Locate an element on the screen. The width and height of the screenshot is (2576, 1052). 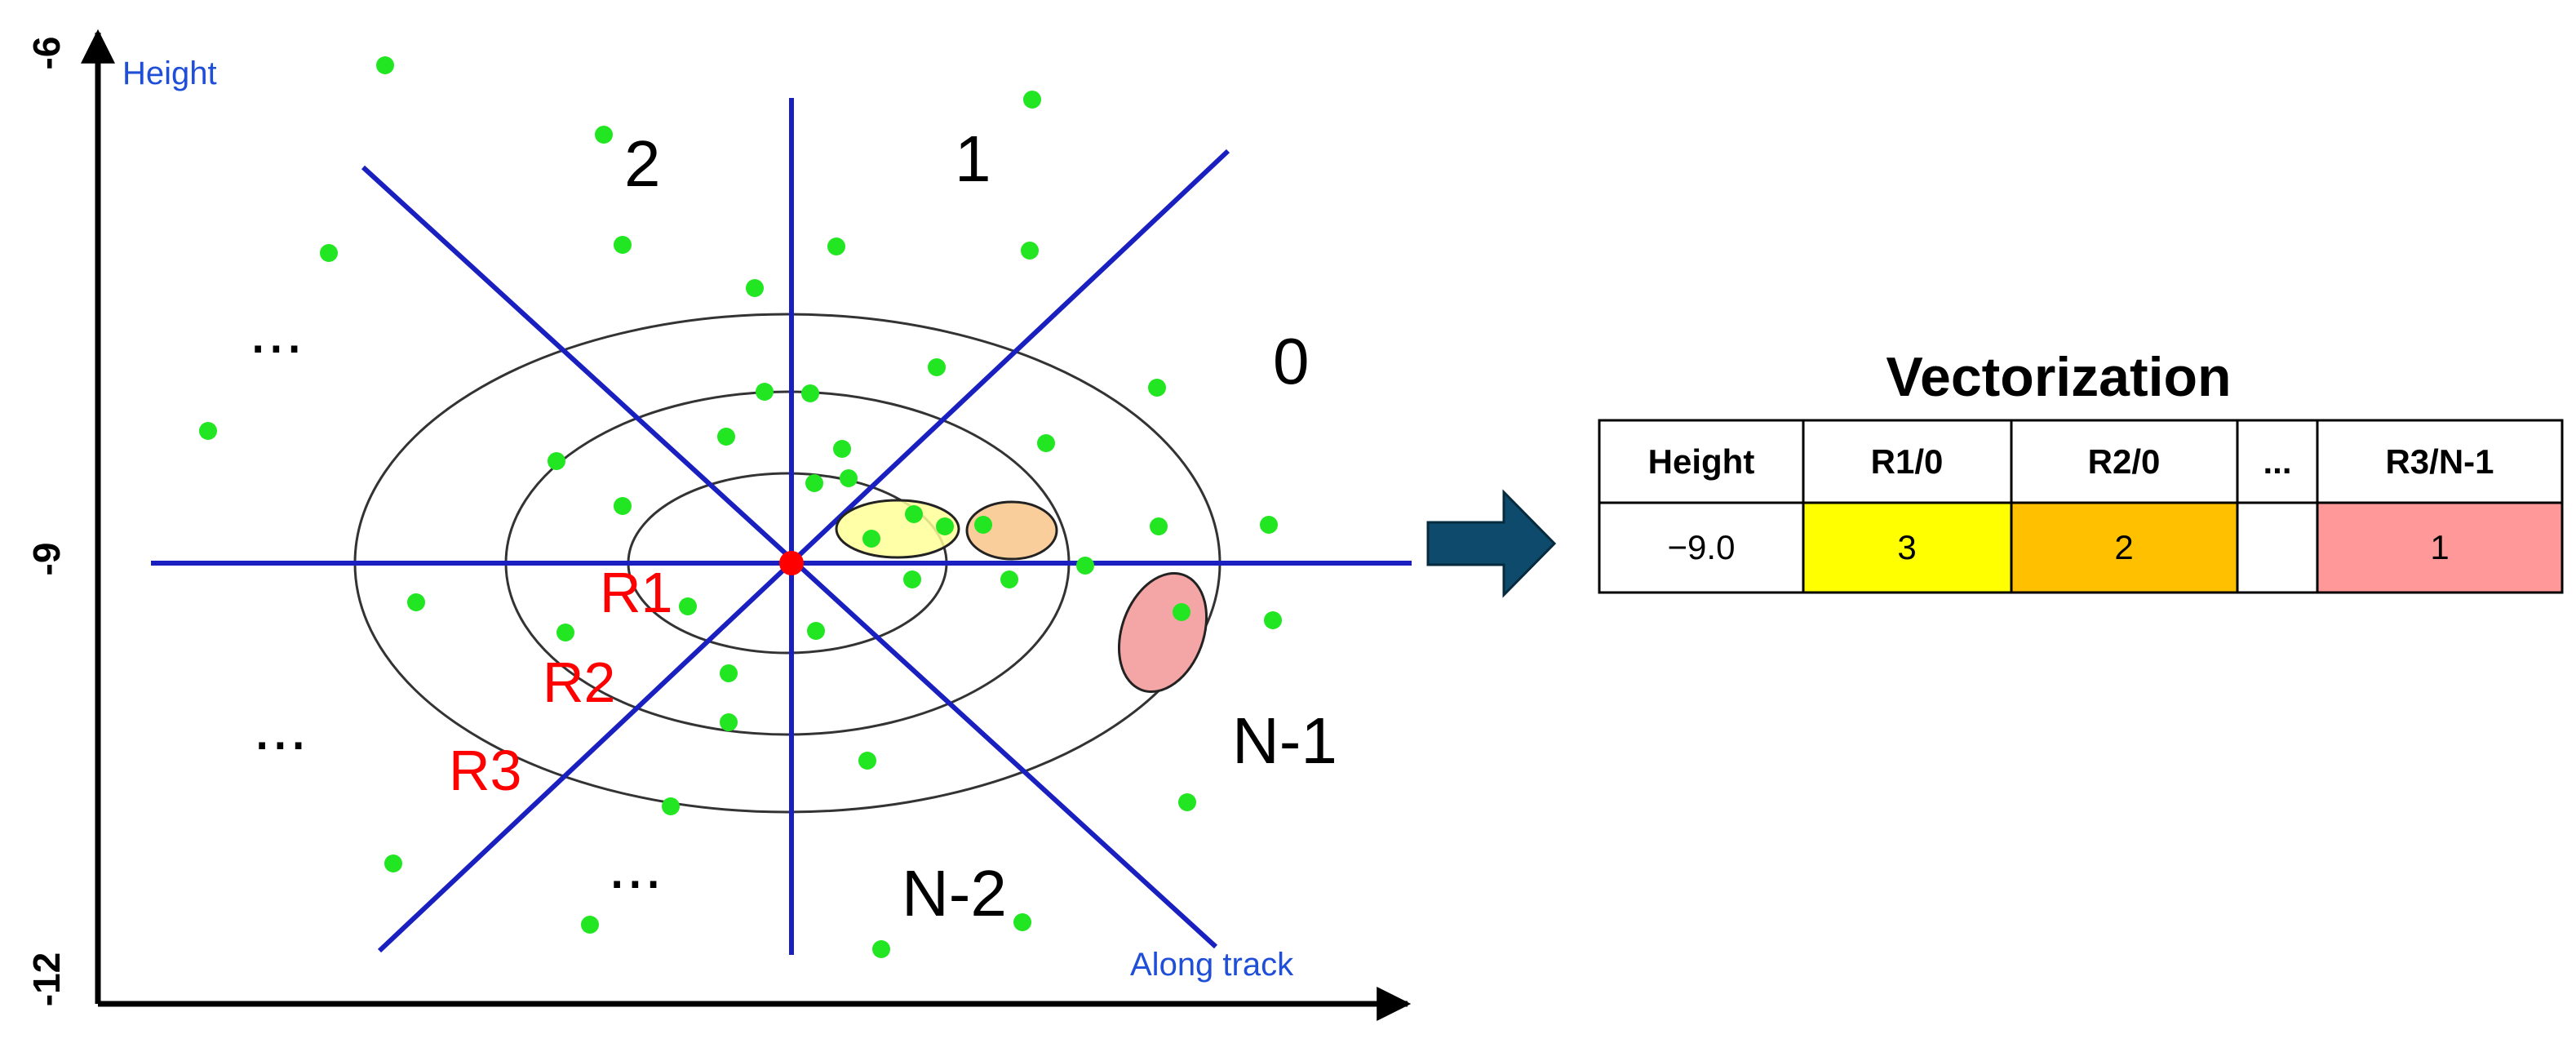
table-header-height: Height is located at coordinates (1701, 461).